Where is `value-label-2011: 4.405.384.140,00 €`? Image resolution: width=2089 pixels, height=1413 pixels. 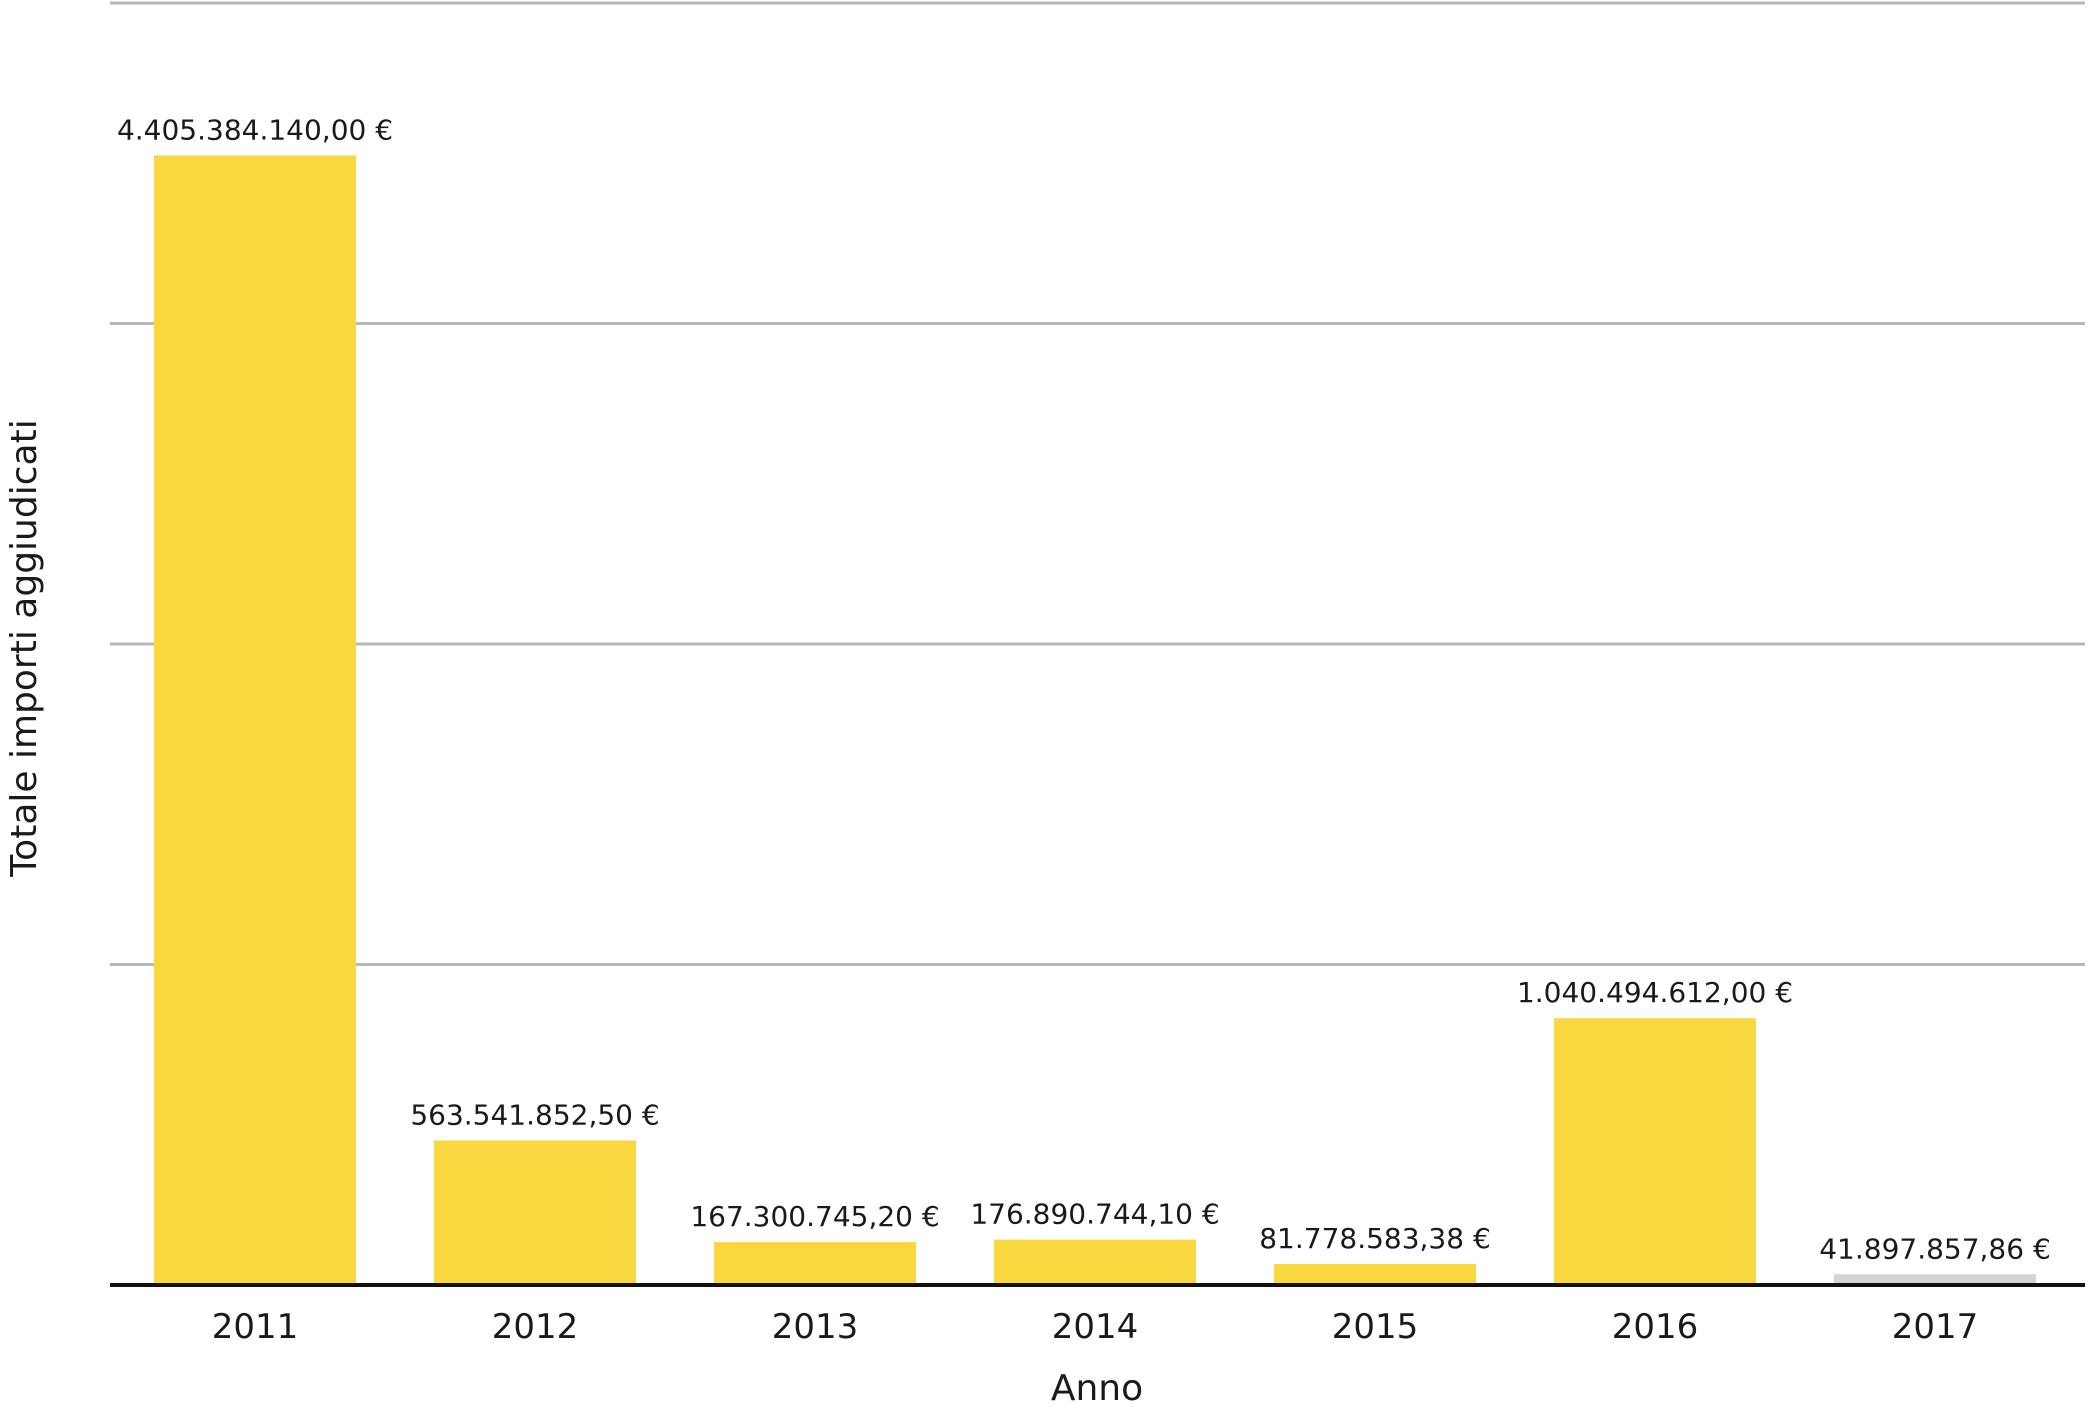 value-label-2011: 4.405.384.140,00 € is located at coordinates (255, 129).